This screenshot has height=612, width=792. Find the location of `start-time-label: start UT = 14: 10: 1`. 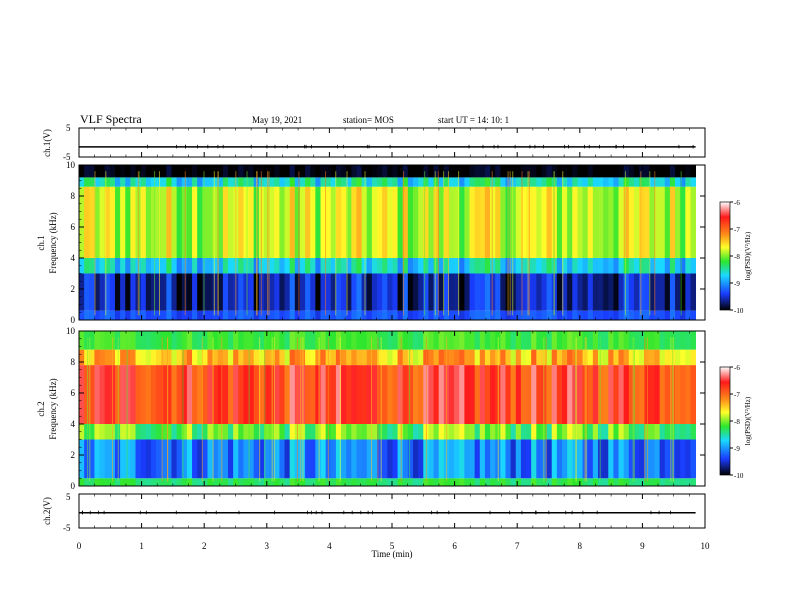

start-time-label: start UT = 14: 10: 1 is located at coordinates (473, 120).